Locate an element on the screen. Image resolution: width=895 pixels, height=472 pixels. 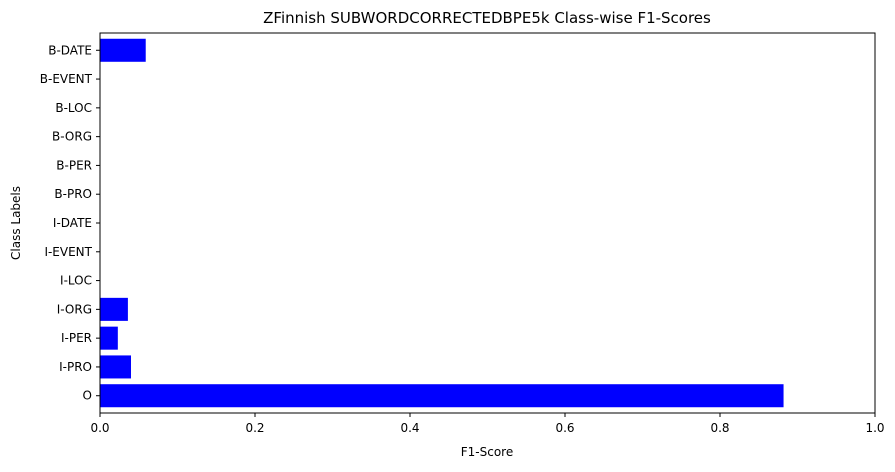
y-tick-label-i-loc: I-LOC is located at coordinates (76, 281).